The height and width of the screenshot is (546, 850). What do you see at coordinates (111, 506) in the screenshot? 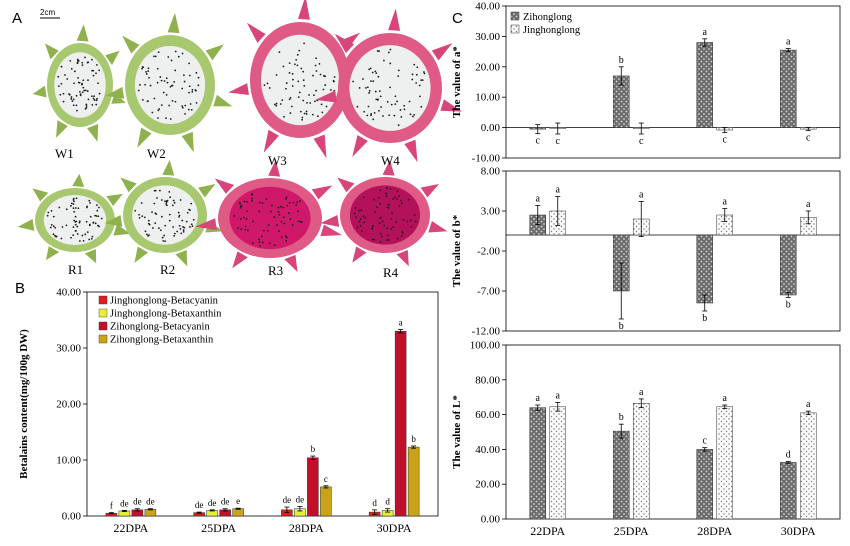
I see `significance-letter: f` at bounding box center [111, 506].